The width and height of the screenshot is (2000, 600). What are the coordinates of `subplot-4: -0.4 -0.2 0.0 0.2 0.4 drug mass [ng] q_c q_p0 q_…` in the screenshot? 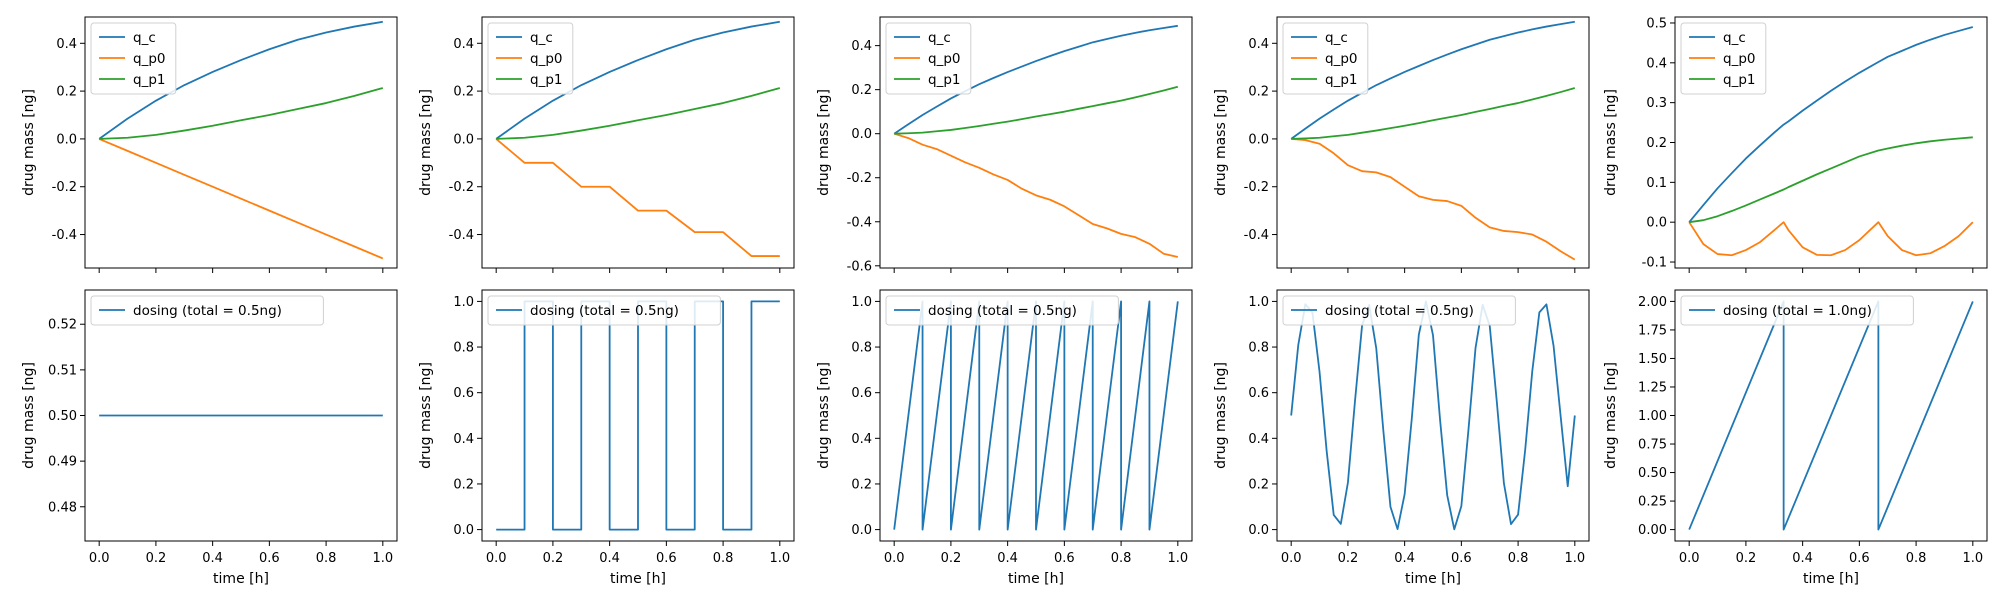 It's located at (1401, 144).